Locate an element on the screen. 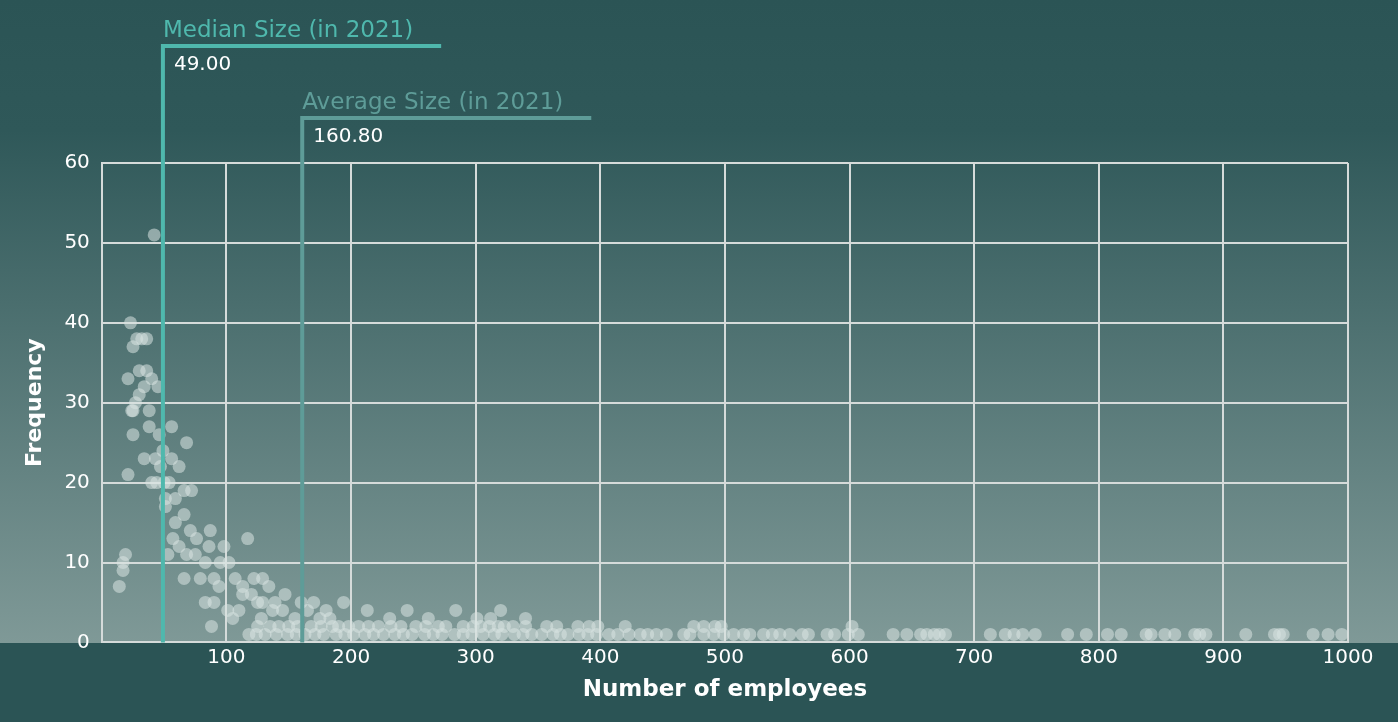 This screenshot has width=1398, height=722. x-tick-label: 600 is located at coordinates (849, 655).